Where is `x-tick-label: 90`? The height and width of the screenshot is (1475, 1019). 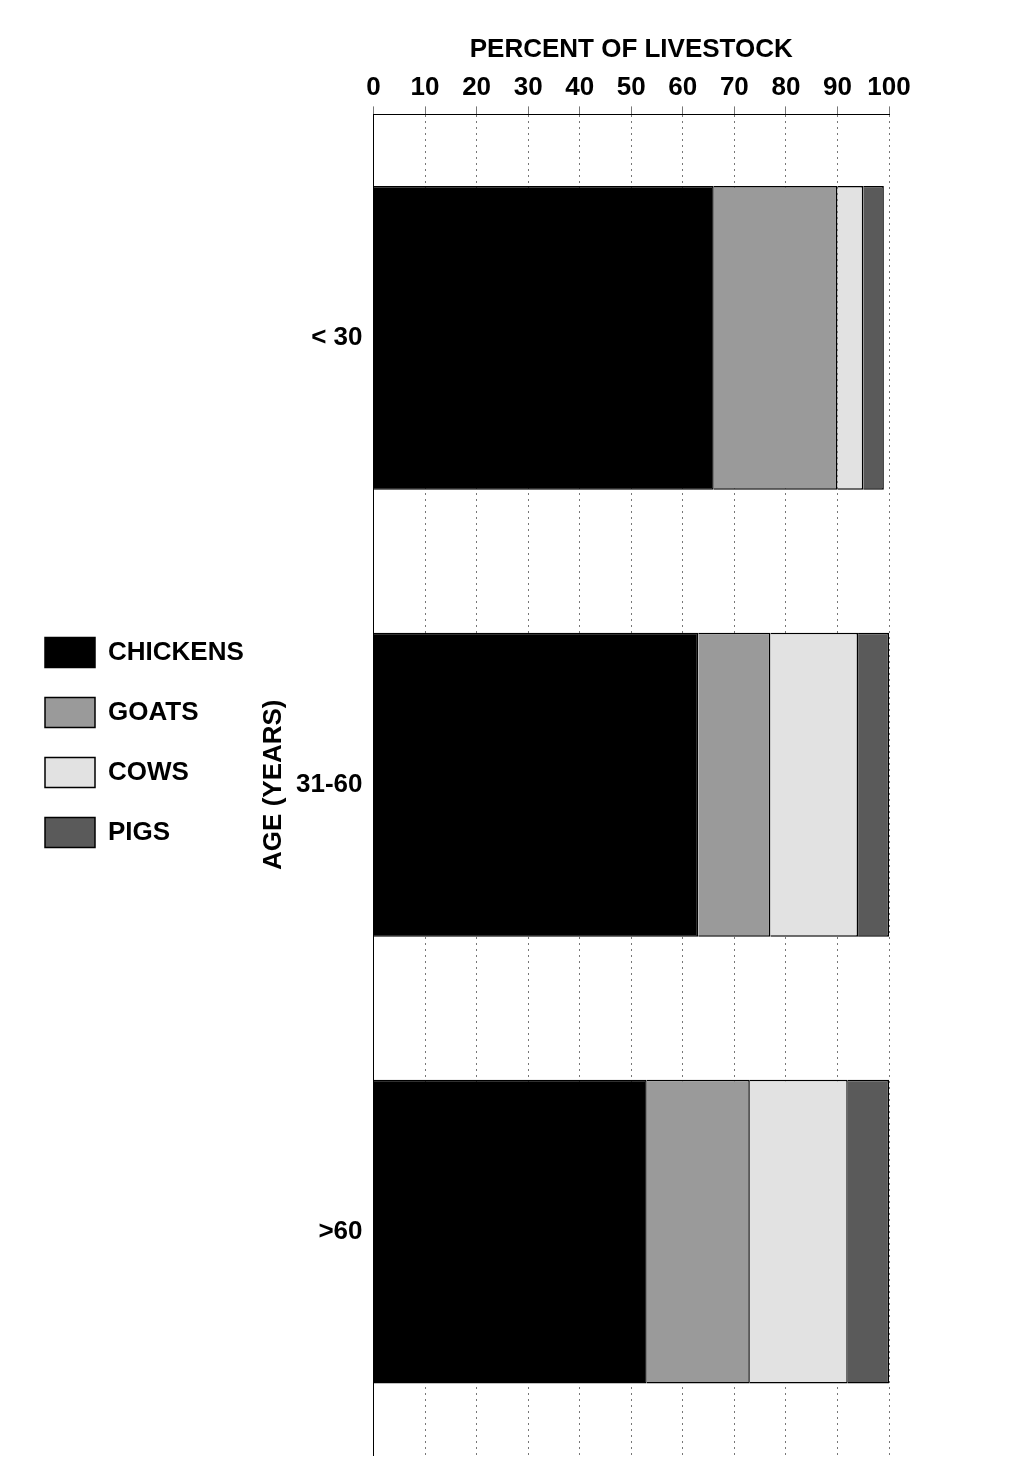 x-tick-label: 90 is located at coordinates (837, 85).